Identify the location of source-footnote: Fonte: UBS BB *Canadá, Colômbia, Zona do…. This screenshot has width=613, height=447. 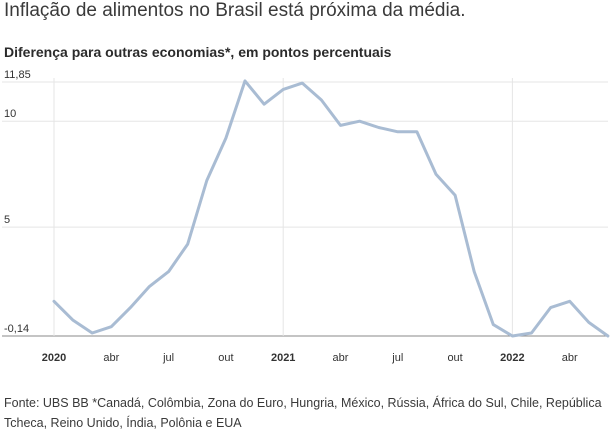
(303, 413).